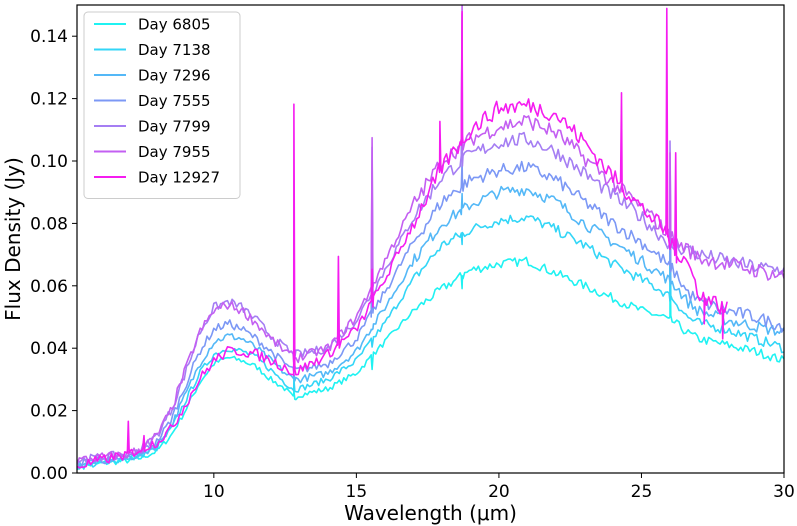 This screenshot has height=526, width=797. What do you see at coordinates (499, 492) in the screenshot?
I see `x-tick-label: 20` at bounding box center [499, 492].